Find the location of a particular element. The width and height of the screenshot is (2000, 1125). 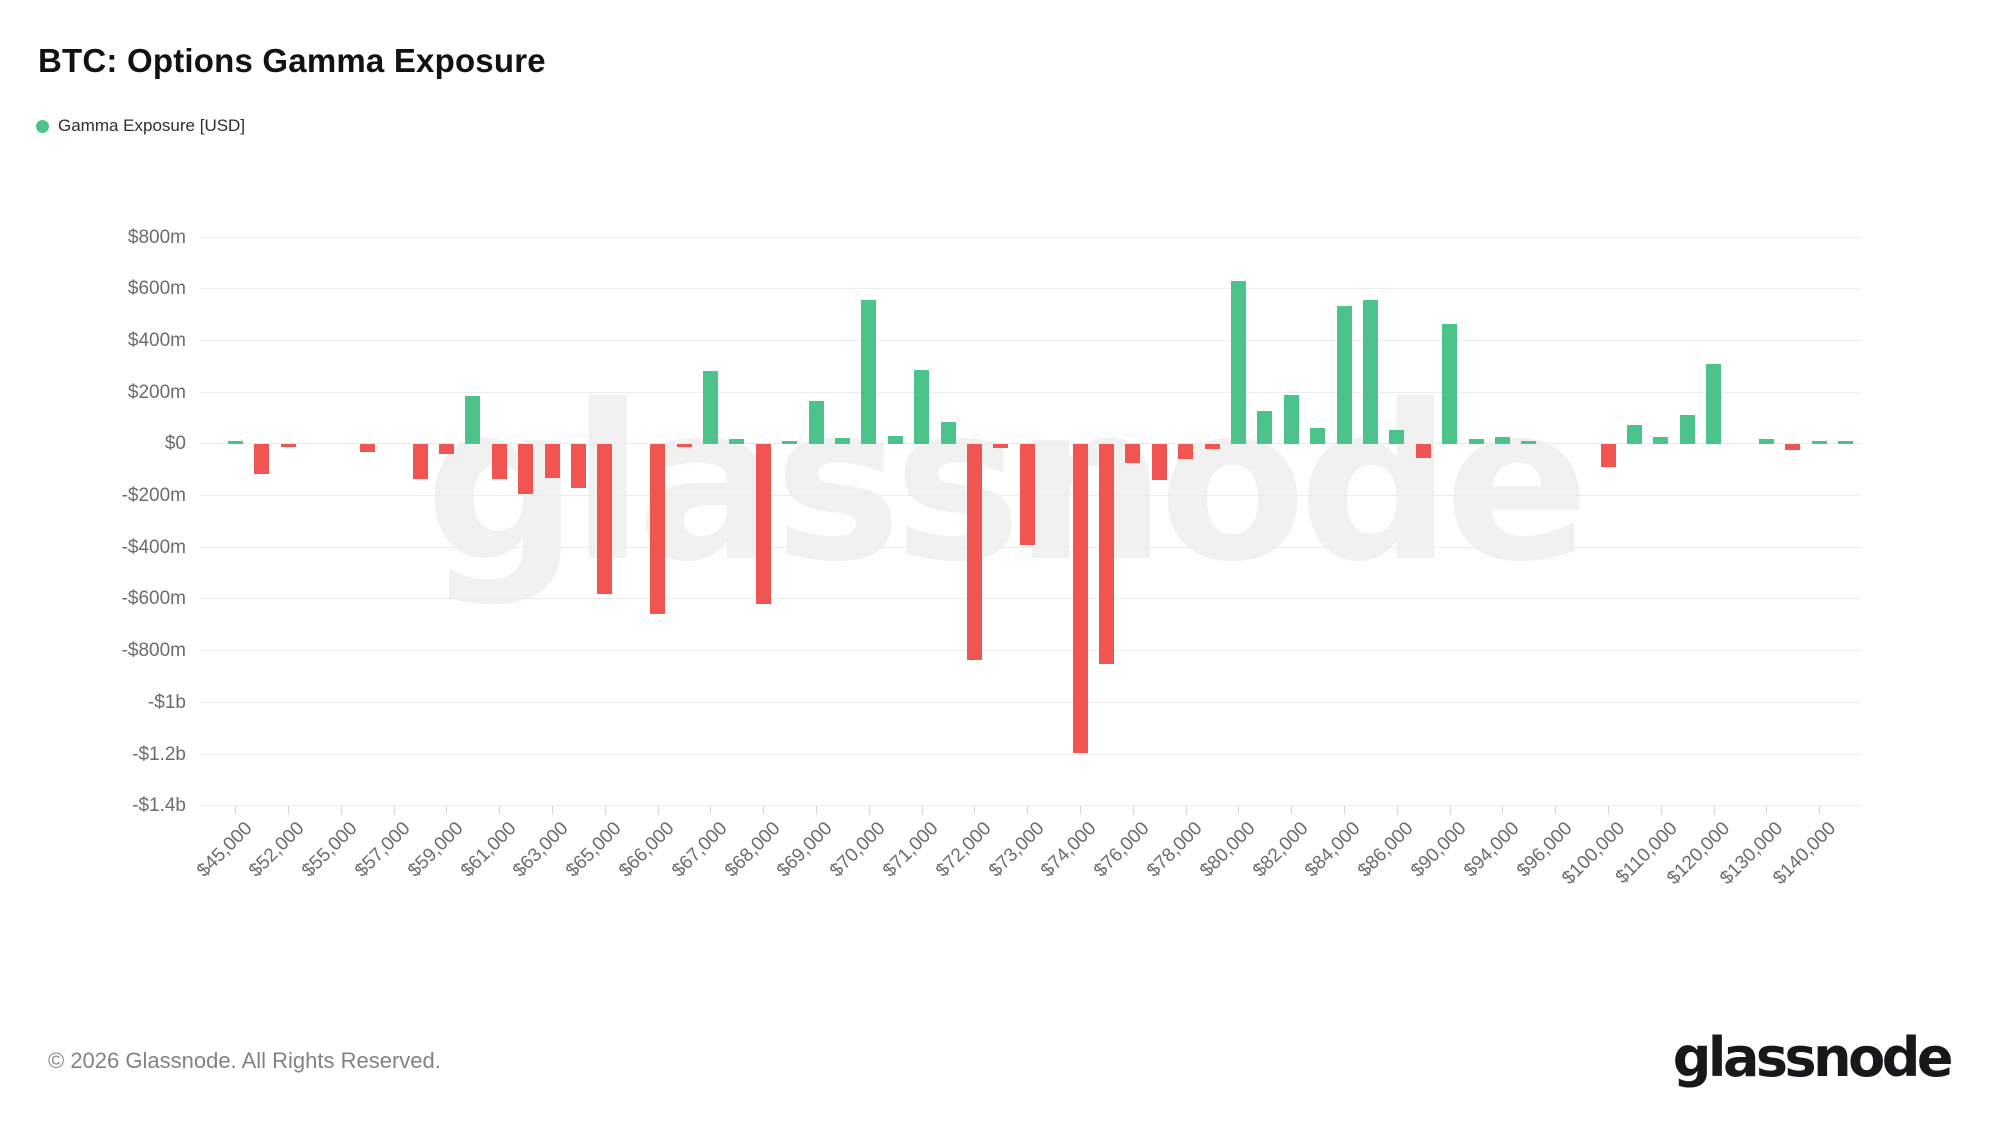

x-axis-tick-label: $66,000 is located at coordinates (647, 850).